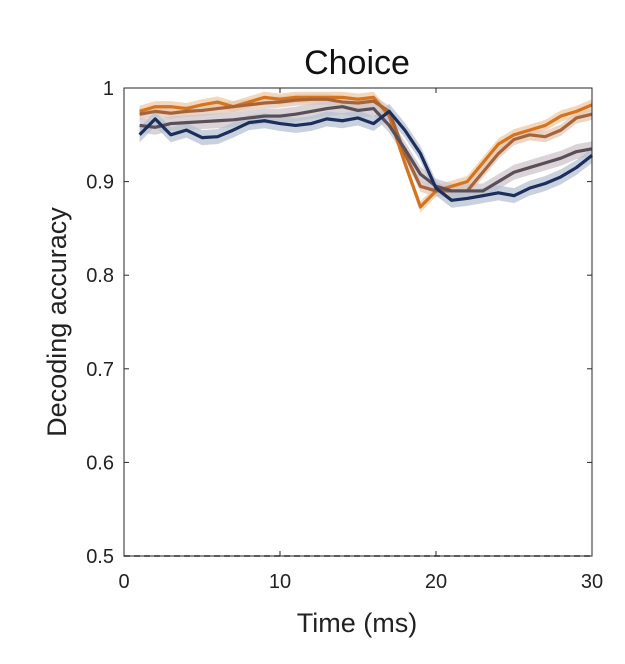 The height and width of the screenshot is (664, 625). Describe the element at coordinates (436, 582) in the screenshot. I see `x-tick-label: 20` at that location.